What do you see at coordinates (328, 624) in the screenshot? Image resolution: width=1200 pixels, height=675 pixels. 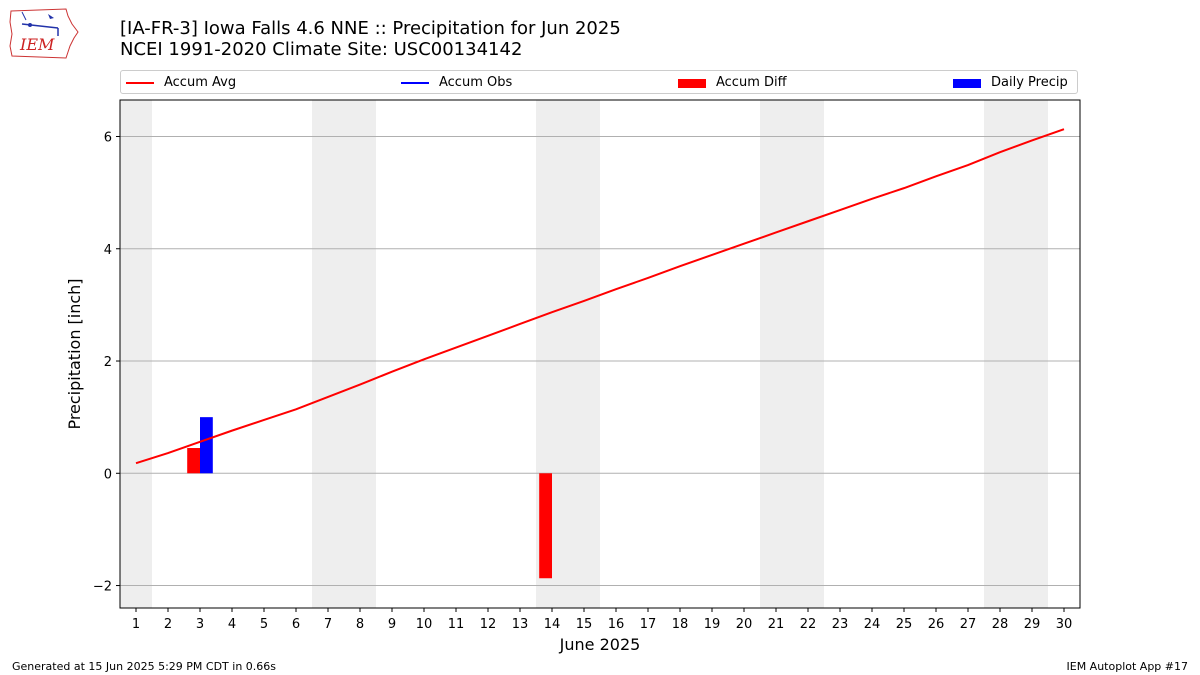 I see `x-tick-label: 7` at bounding box center [328, 624].